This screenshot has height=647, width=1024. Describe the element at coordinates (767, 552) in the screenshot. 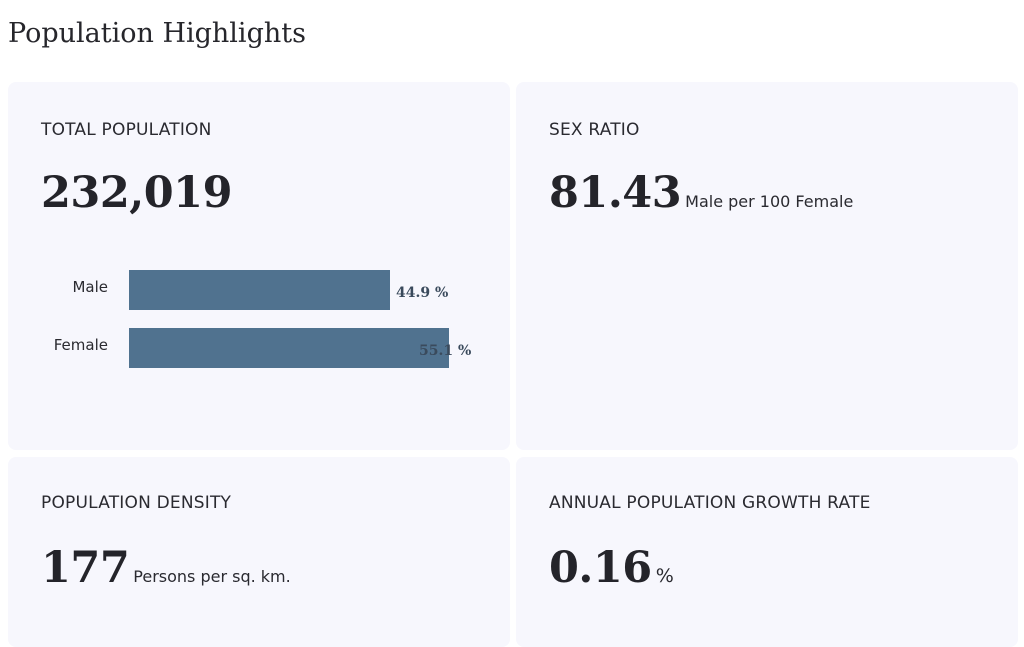

I see `growth-rate-card: ANNUAL POPULATION GROWTH RATE 0.16 %` at that location.